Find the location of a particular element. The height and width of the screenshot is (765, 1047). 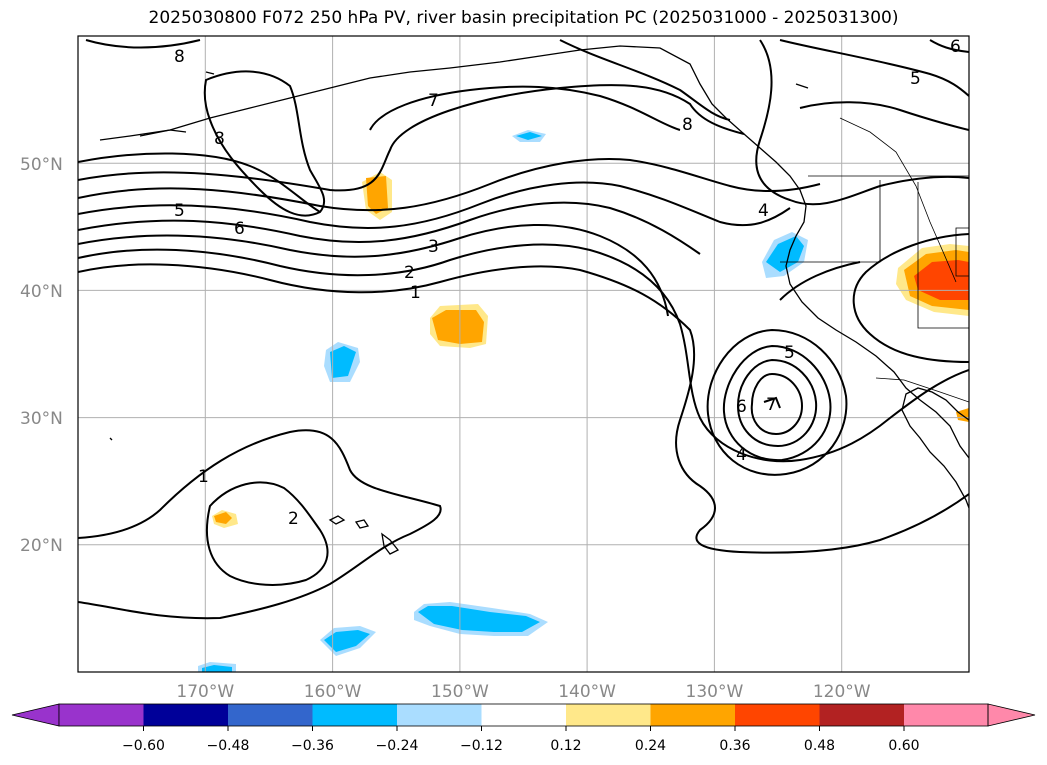

pv-contour-ridge is located at coordinates (645, 80).